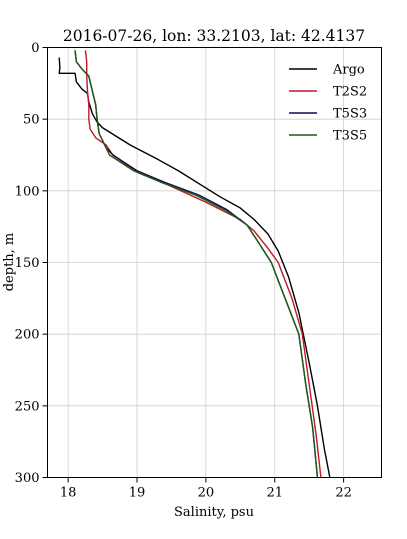 The image size is (407, 539). What do you see at coordinates (343, 493) in the screenshot?
I see `x-tick-label: 22` at bounding box center [343, 493].